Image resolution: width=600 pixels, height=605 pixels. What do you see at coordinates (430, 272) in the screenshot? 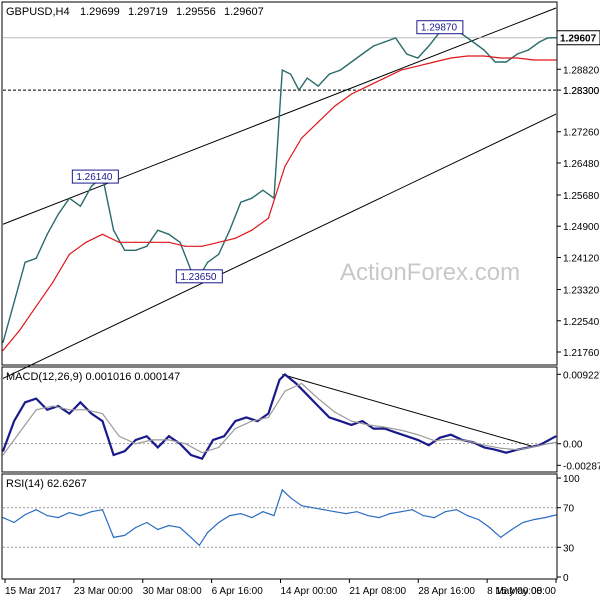
I see `watermark: ActionForex.com` at bounding box center [430, 272].